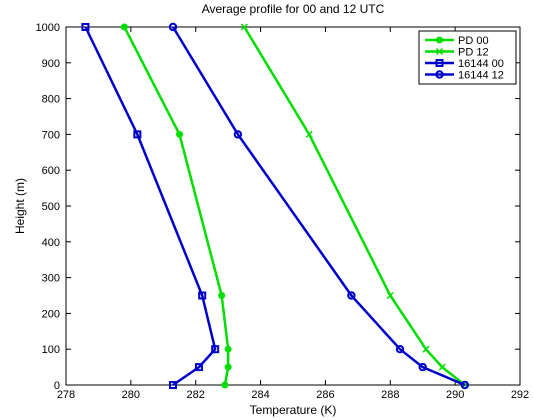 The width and height of the screenshot is (534, 420). I want to click on x-tick-label: 290, so click(455, 395).